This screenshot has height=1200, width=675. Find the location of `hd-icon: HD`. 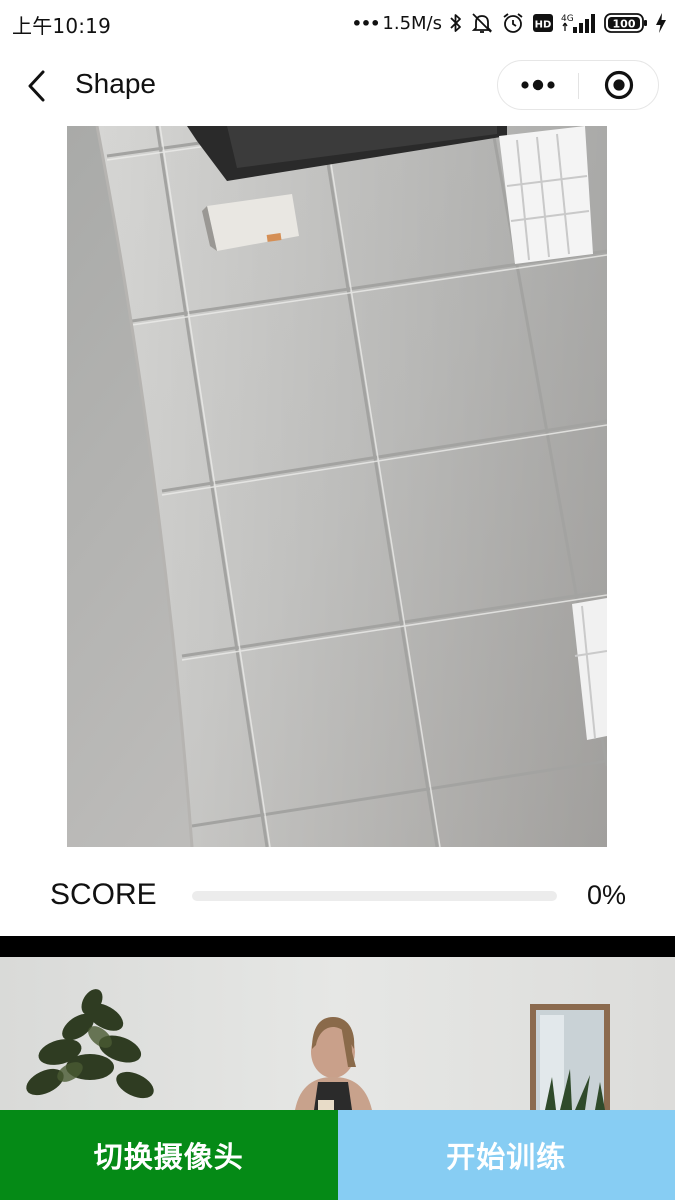

hd-icon: HD is located at coordinates (543, 23).